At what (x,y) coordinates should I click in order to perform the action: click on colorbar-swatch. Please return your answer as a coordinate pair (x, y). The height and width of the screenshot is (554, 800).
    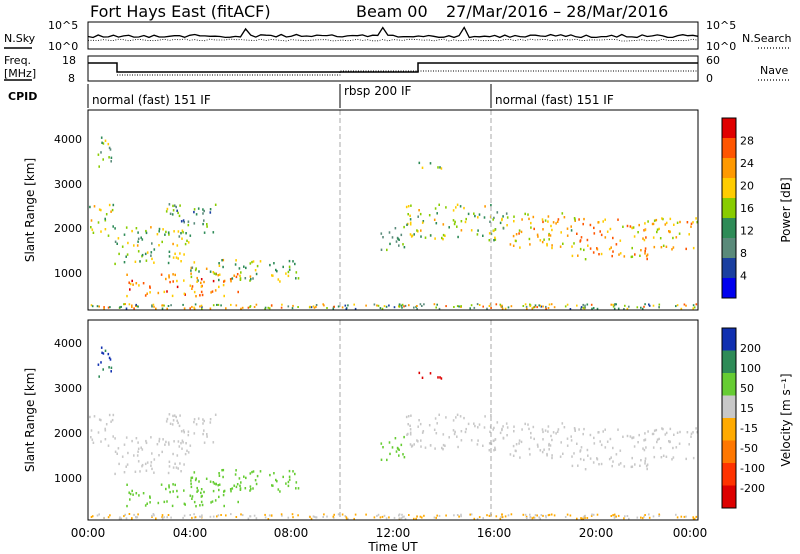
    Looking at the image, I should click on (729, 208).